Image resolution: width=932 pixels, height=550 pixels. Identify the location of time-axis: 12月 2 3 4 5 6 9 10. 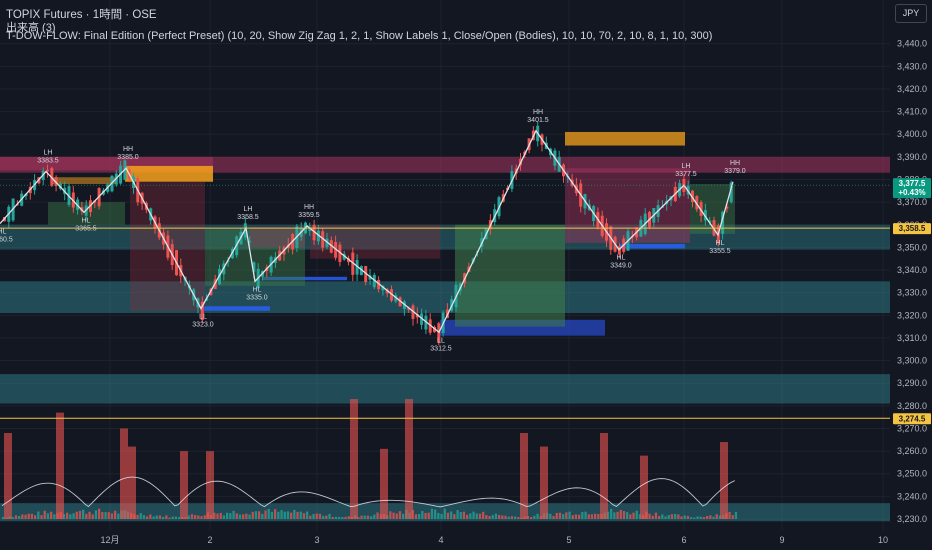
(494, 540).